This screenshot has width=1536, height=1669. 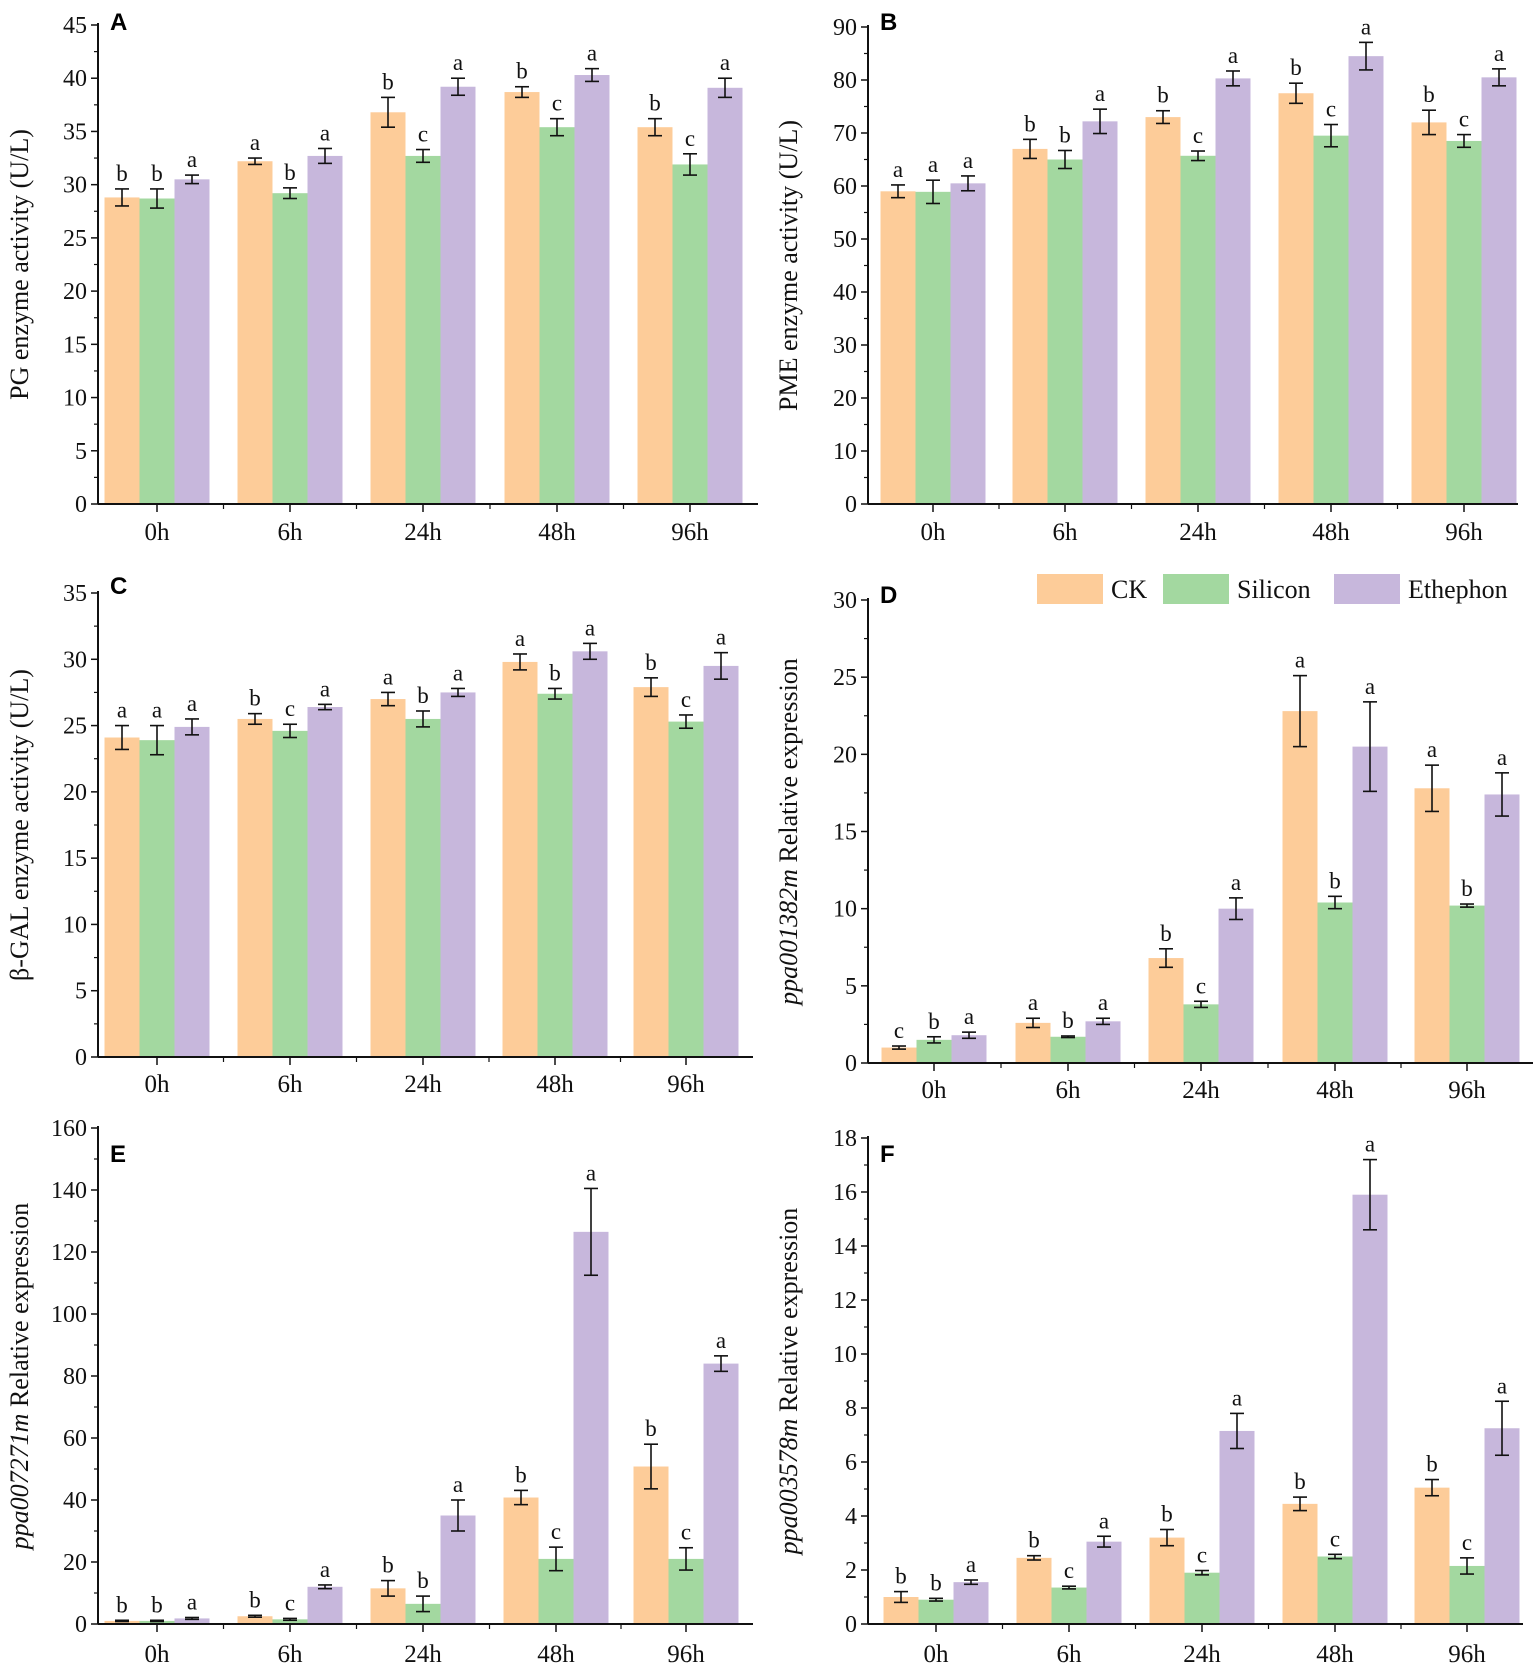 What do you see at coordinates (1367, 589) in the screenshot?
I see `legend-swatch` at bounding box center [1367, 589].